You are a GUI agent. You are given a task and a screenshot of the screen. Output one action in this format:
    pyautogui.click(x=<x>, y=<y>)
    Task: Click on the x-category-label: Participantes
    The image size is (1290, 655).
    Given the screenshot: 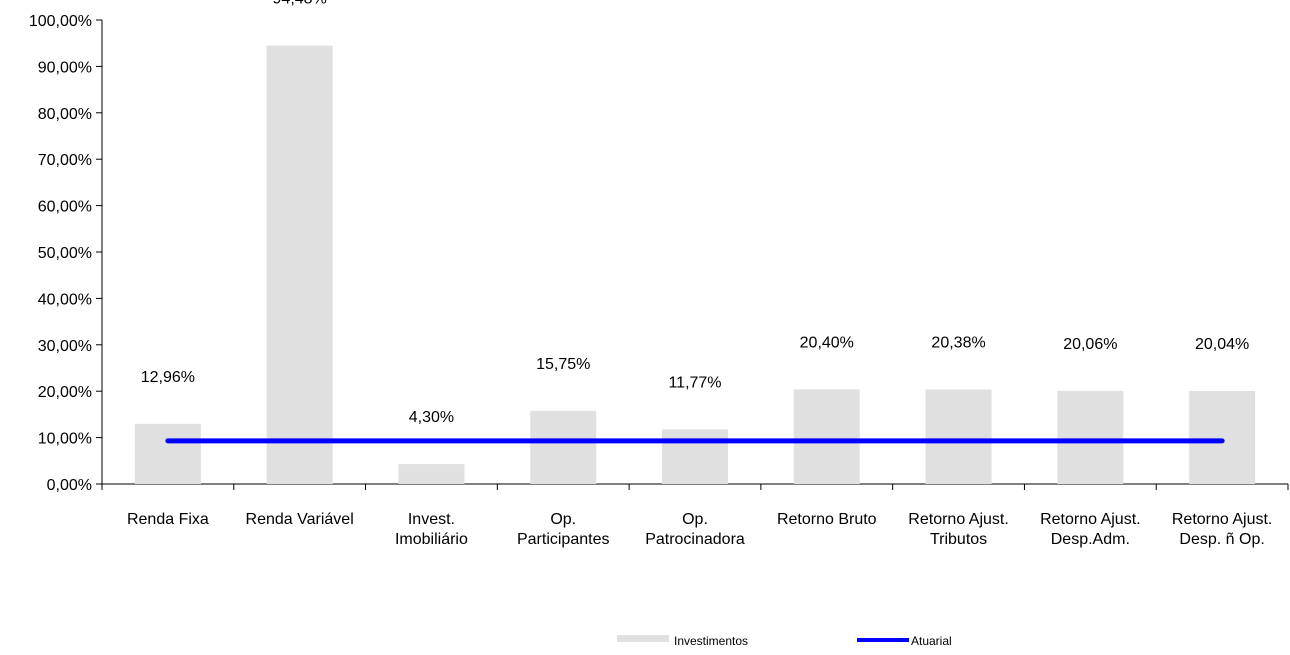 What is the action you would take?
    pyautogui.click(x=563, y=539)
    